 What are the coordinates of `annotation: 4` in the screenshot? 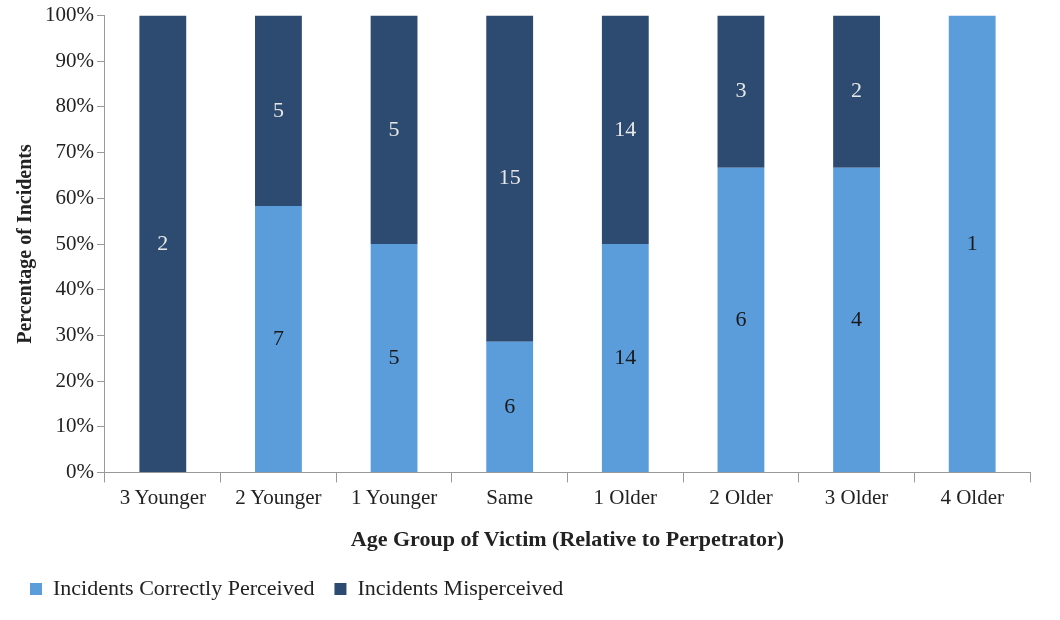 It's located at (857, 318).